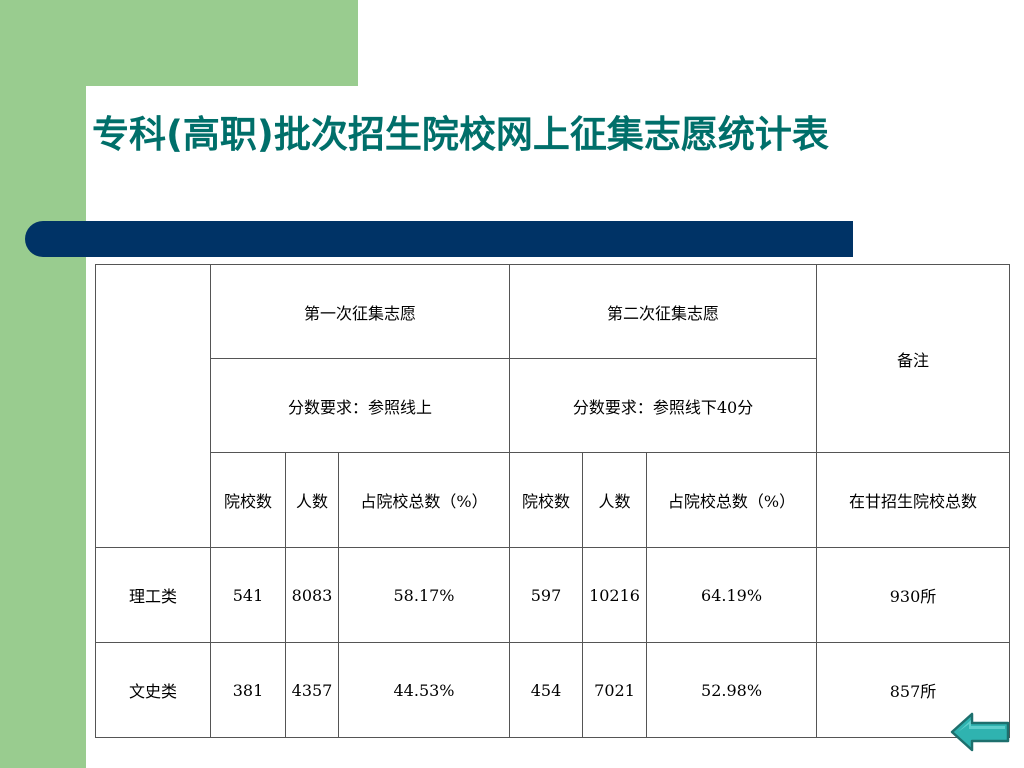 Image resolution: width=1024 pixels, height=768 pixels. What do you see at coordinates (360, 405) in the screenshot?
I see `score-requirement-first: 分数要求：参照线上` at bounding box center [360, 405].